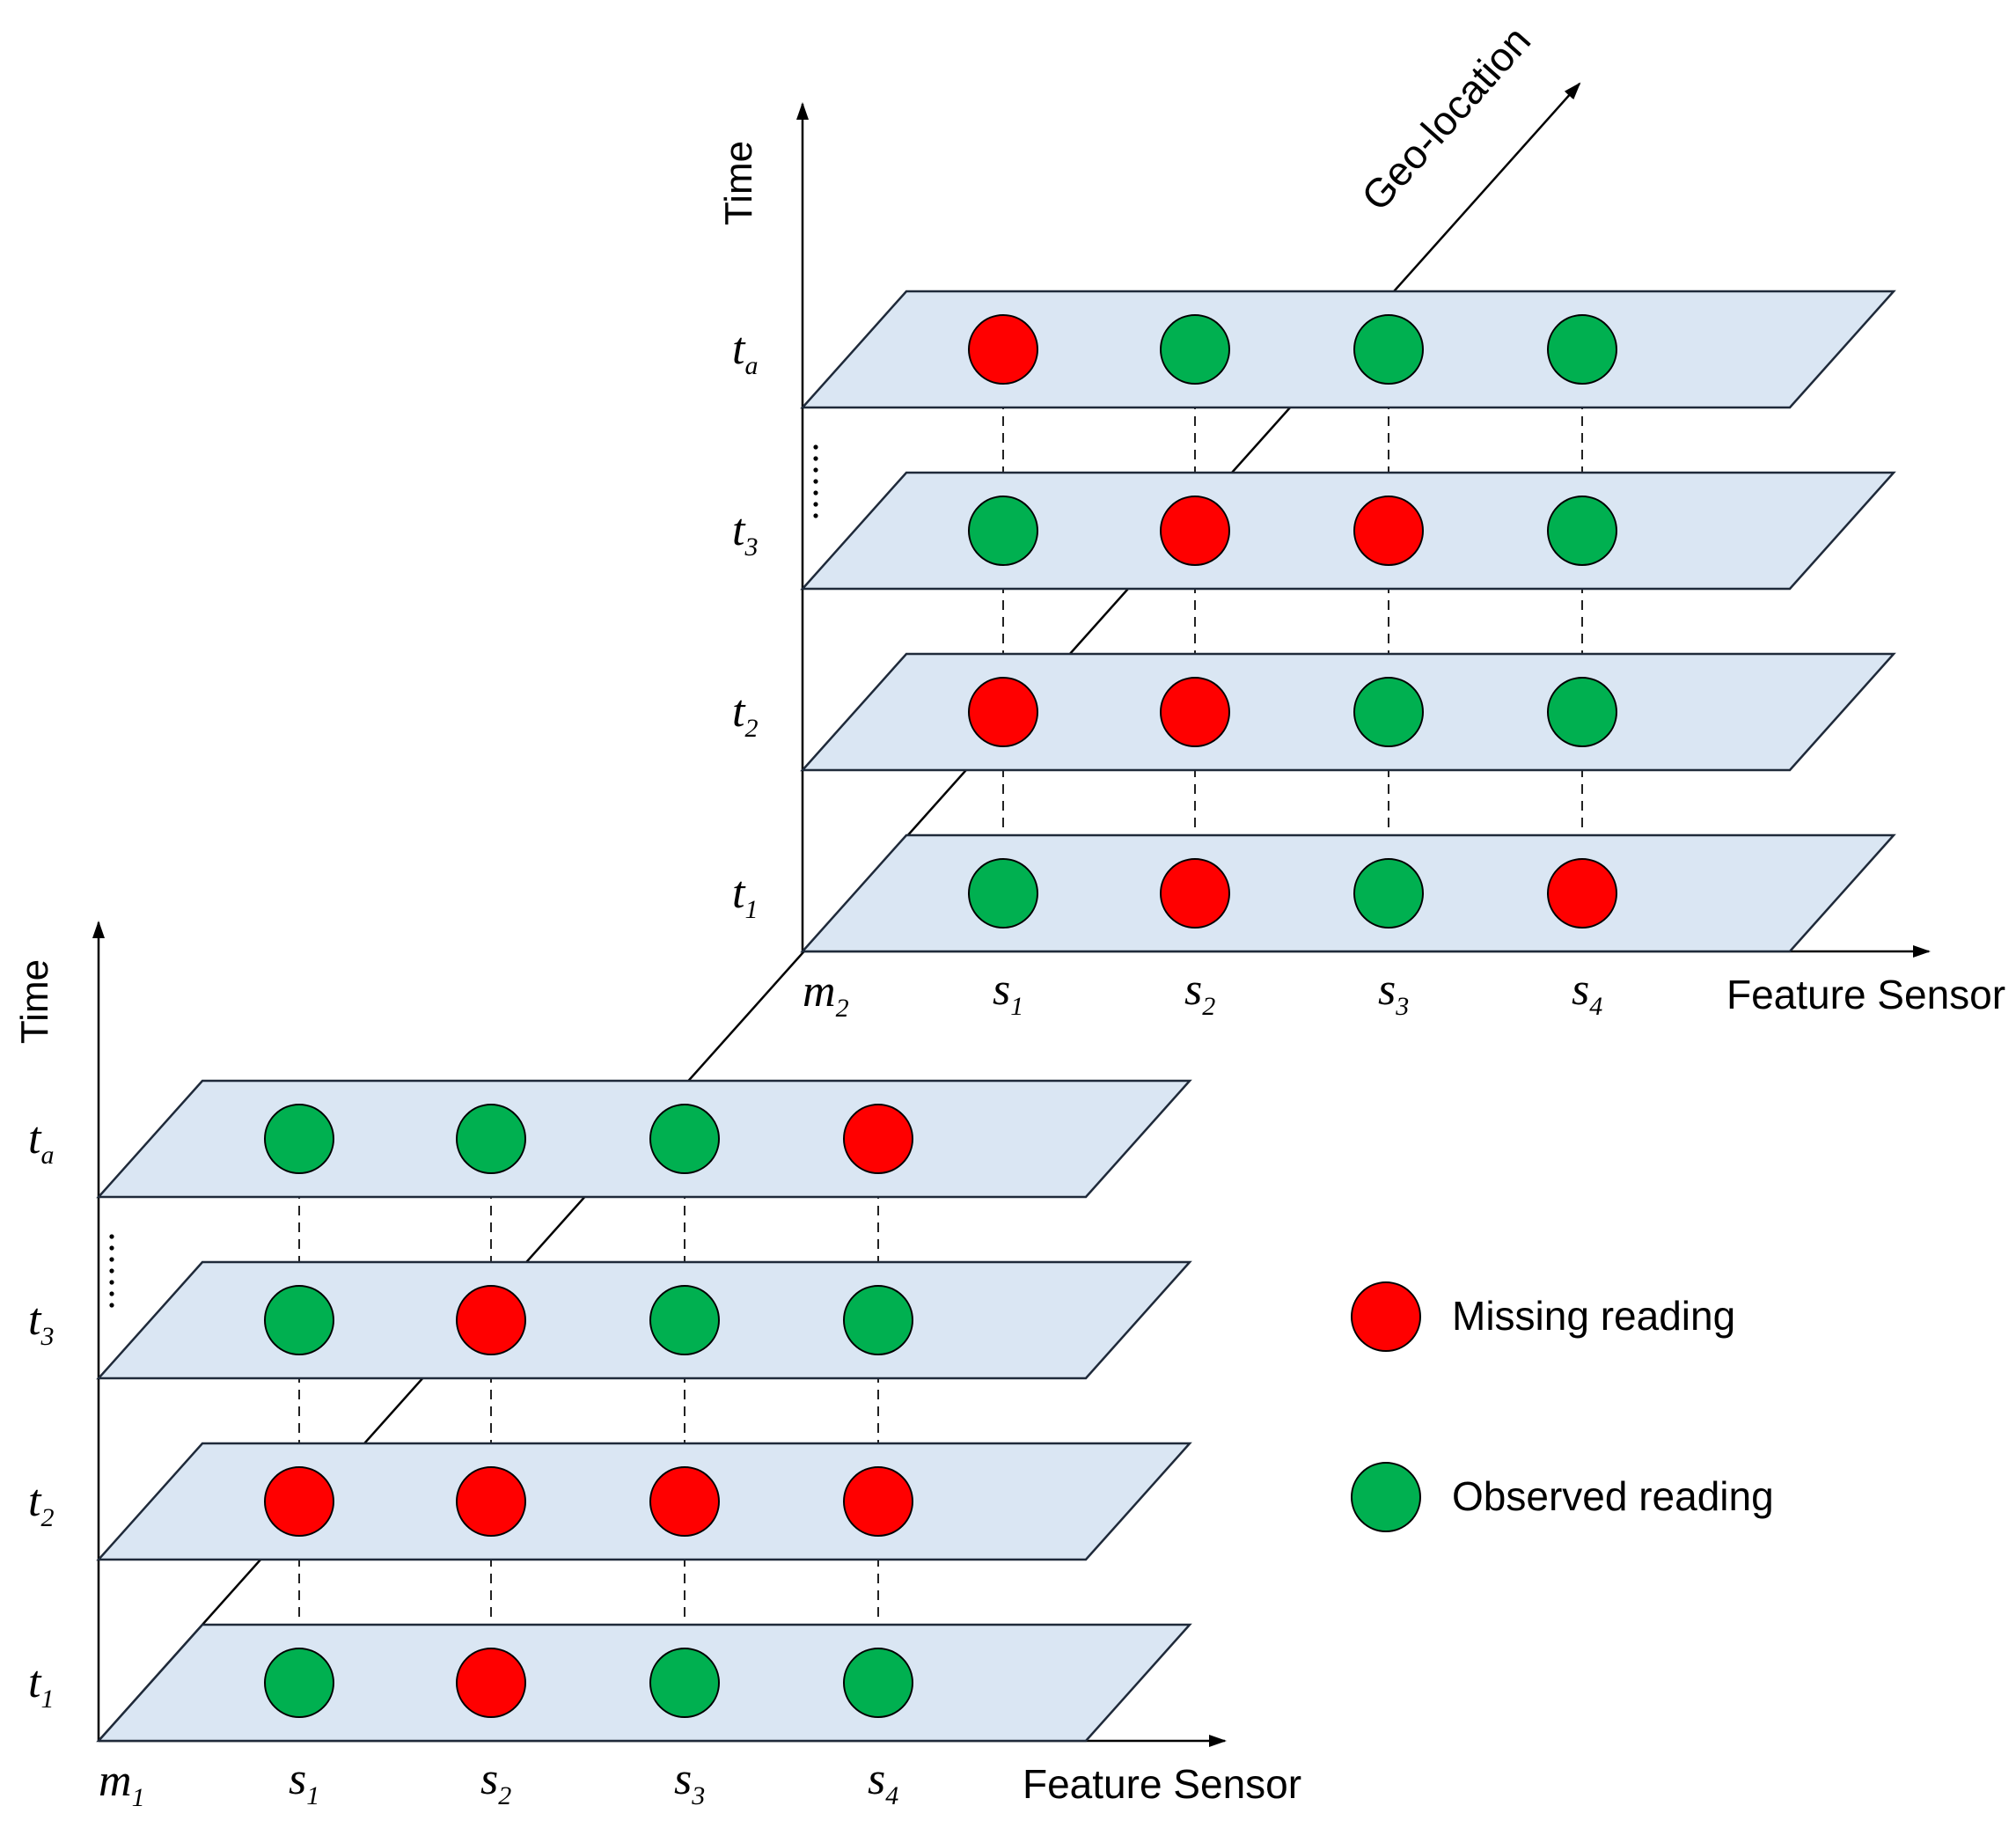 This screenshot has width=2016, height=1828. I want to click on time-axis-label-m1: Time, so click(34, 1001).